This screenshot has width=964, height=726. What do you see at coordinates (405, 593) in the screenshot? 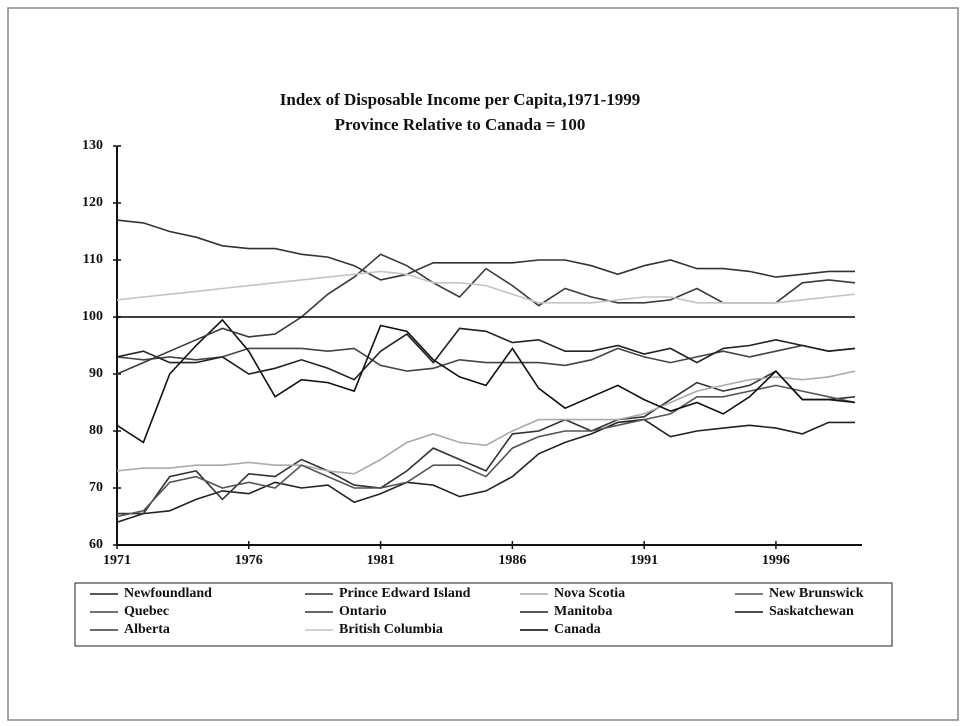
I see `legend-label: Prince Edward Island` at bounding box center [405, 593].